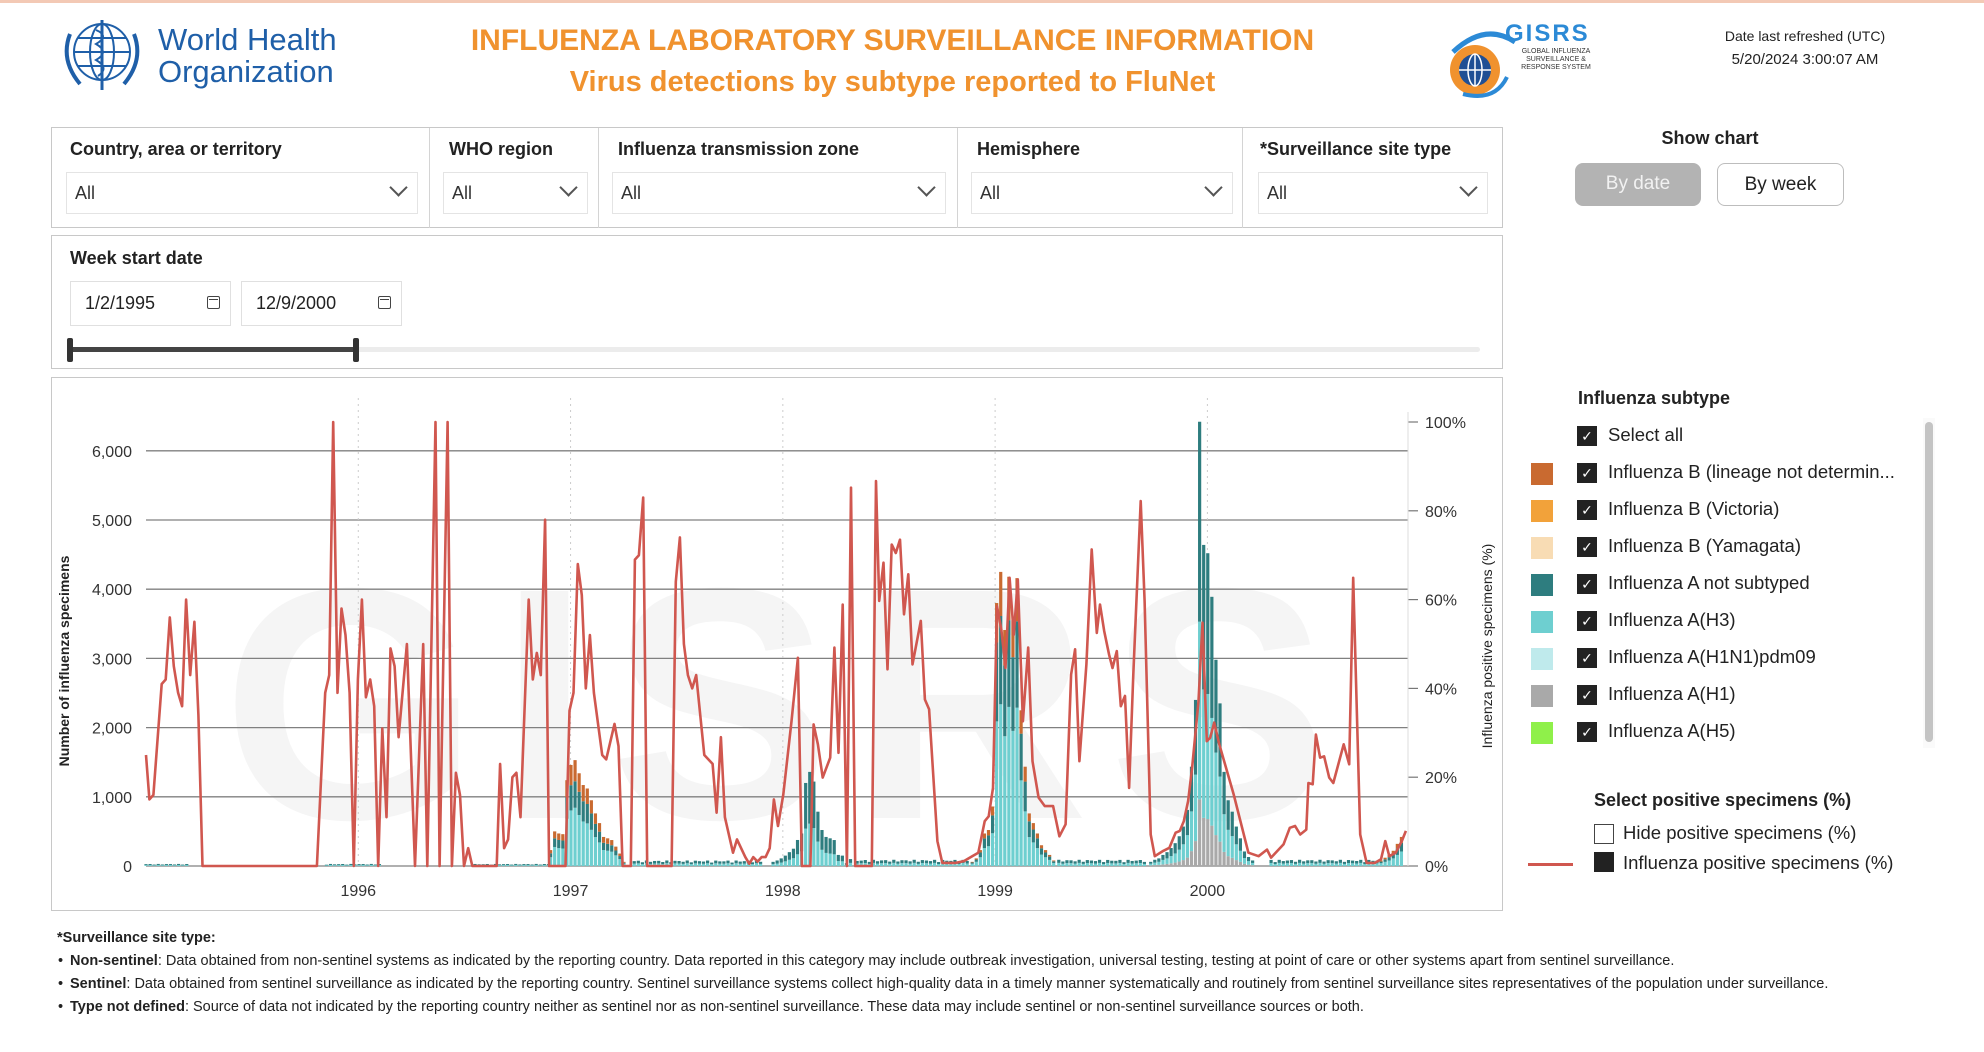 The height and width of the screenshot is (1052, 1984). What do you see at coordinates (1723, 735) in the screenshot?
I see `legend-item-h5: ✓ Influenza A(H5)` at bounding box center [1723, 735].